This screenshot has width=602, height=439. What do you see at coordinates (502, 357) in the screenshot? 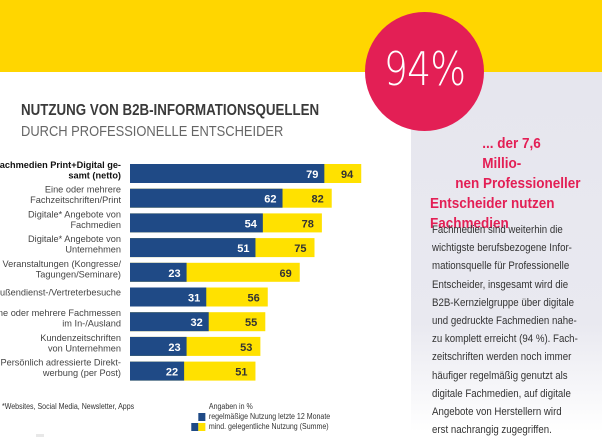
I see `body-line: zeitschriften werden noch immer` at bounding box center [502, 357].